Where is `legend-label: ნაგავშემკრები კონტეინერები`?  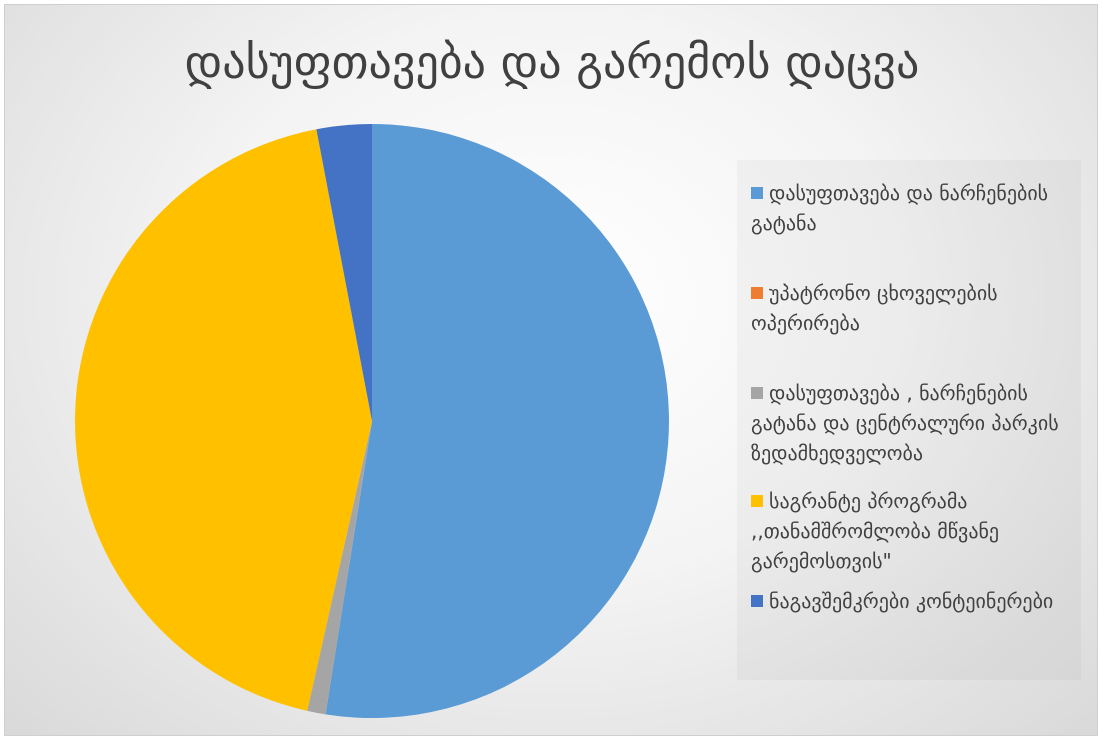
legend-label: ნაგავშემკრები კონტეინერები is located at coordinates (911, 601).